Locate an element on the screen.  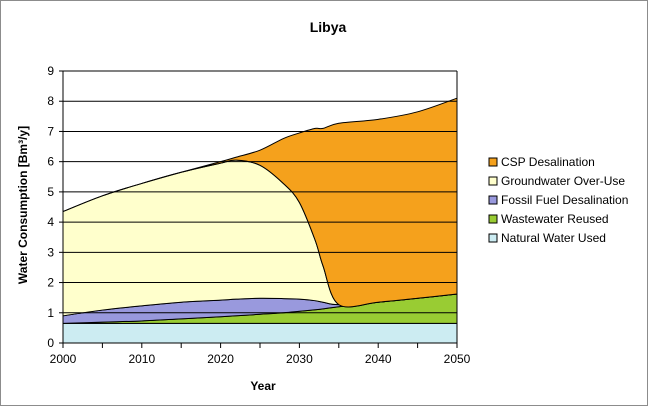
area-natural-water-used is located at coordinates (260, 333).